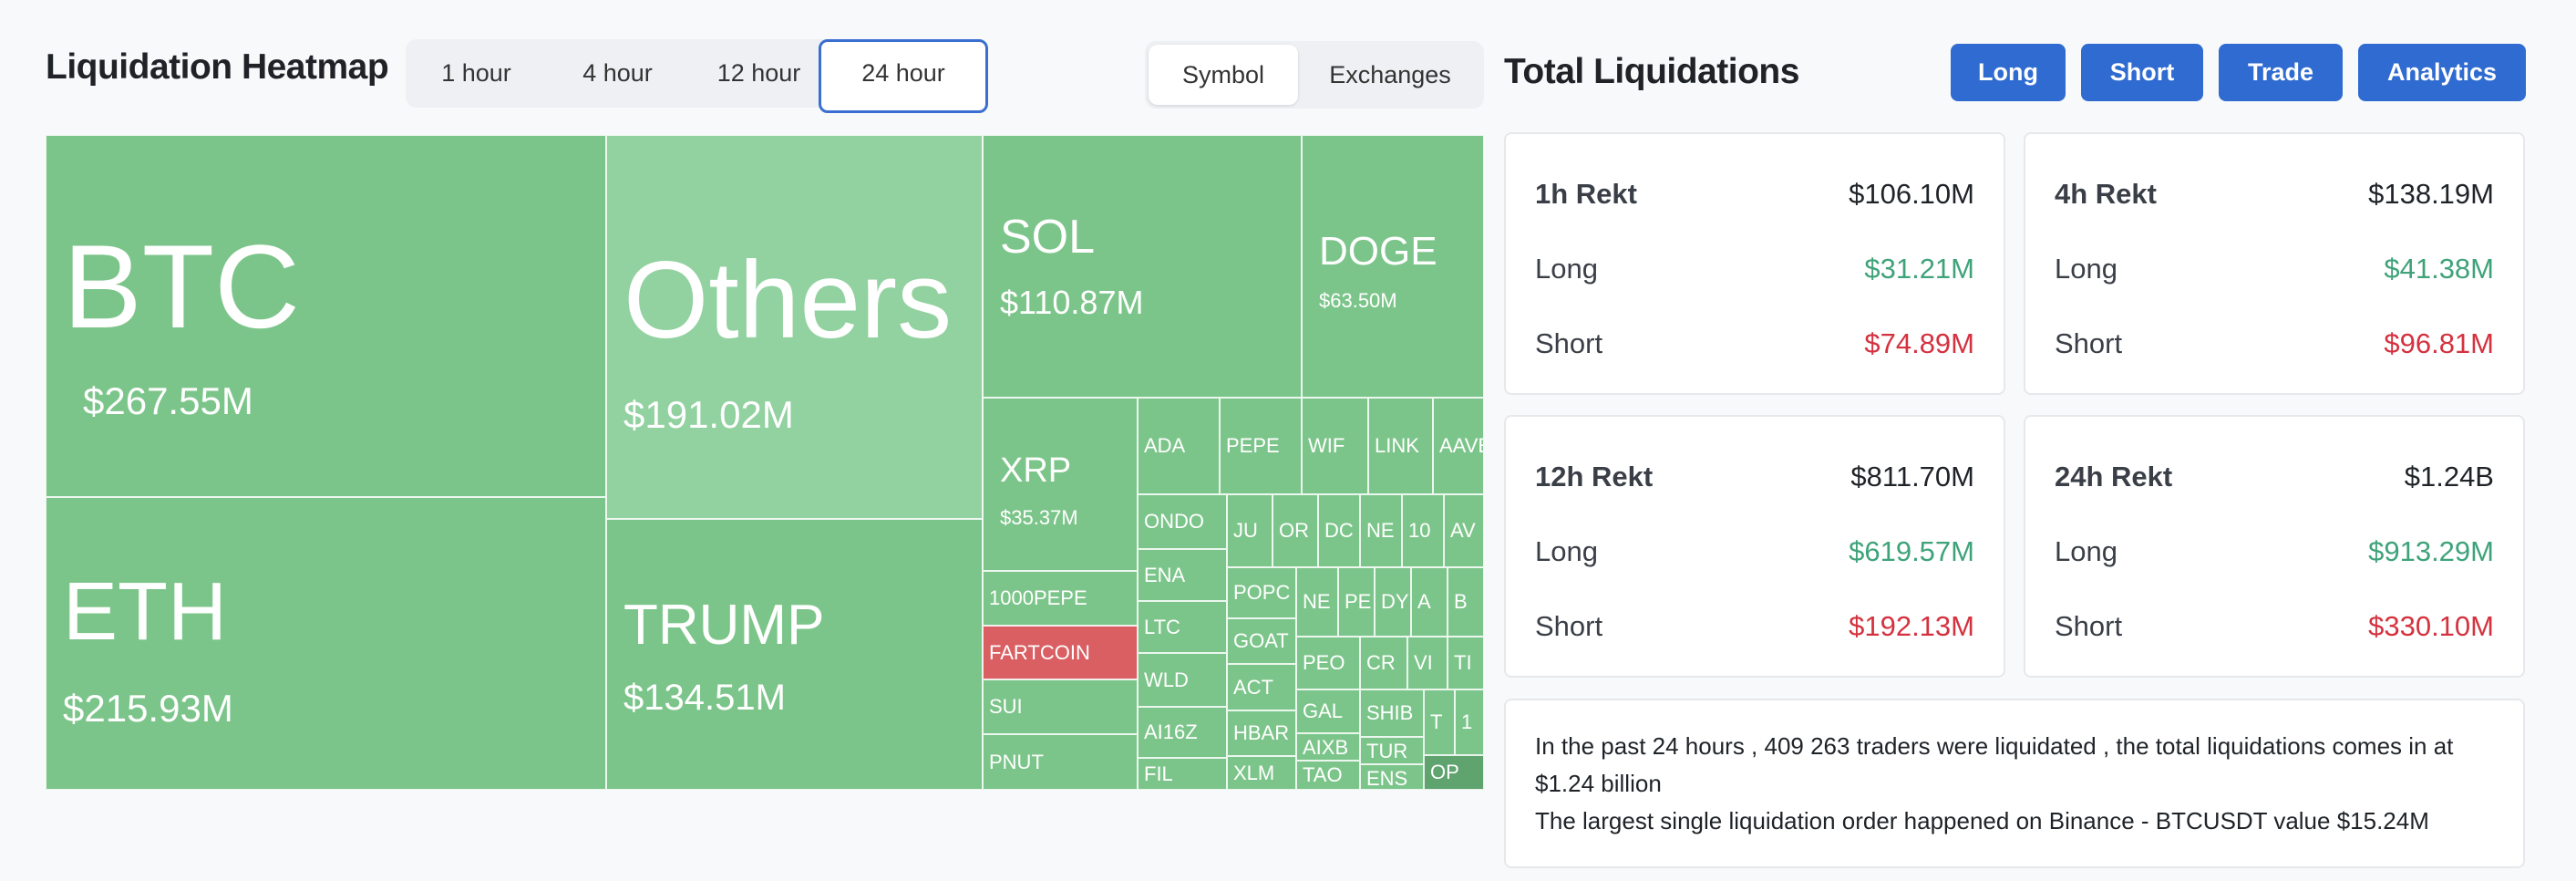  I want to click on cell-symbol: SUI, so click(1006, 706).